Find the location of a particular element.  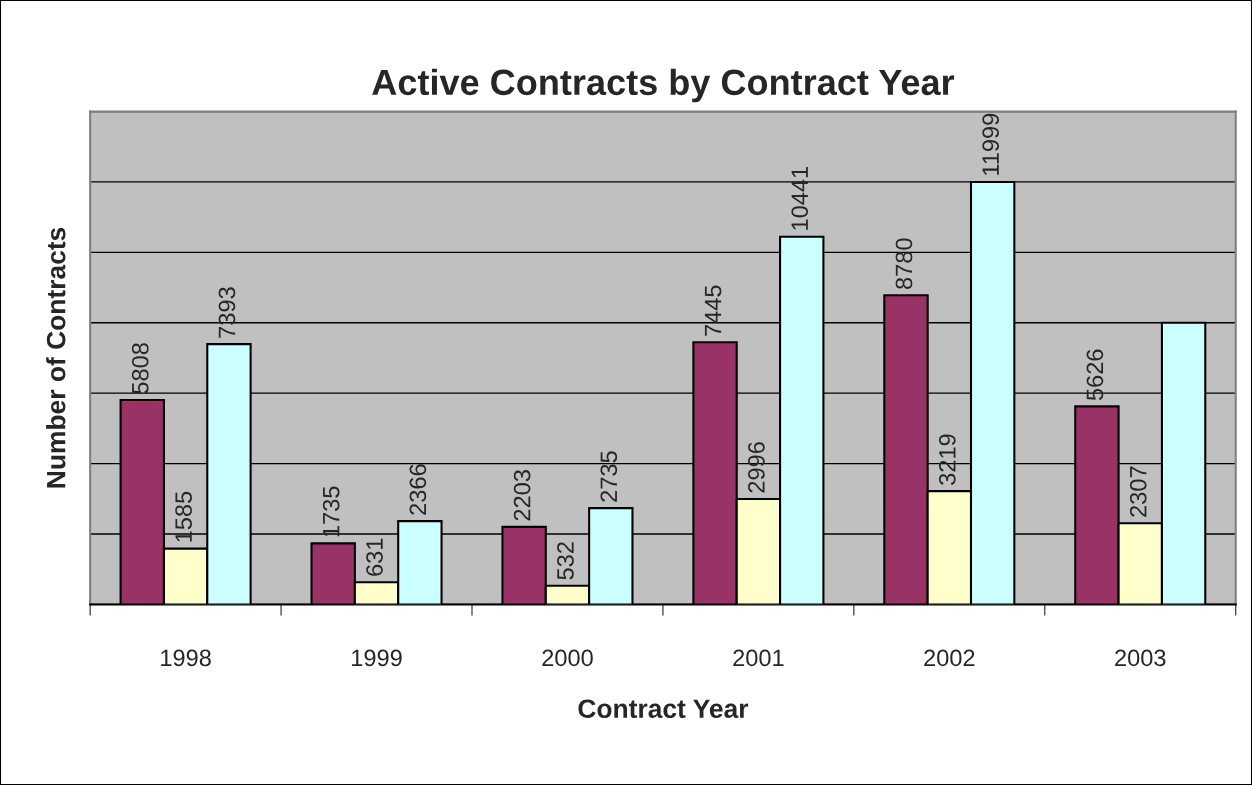

x-tick-label: 2002 is located at coordinates (949, 658).